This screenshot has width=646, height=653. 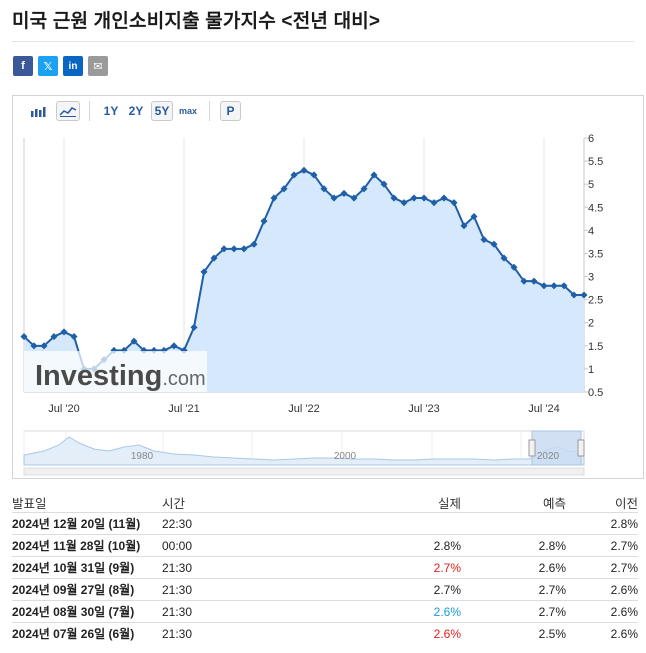 What do you see at coordinates (162, 111) in the screenshot?
I see `range-5y-button: 5Y` at bounding box center [162, 111].